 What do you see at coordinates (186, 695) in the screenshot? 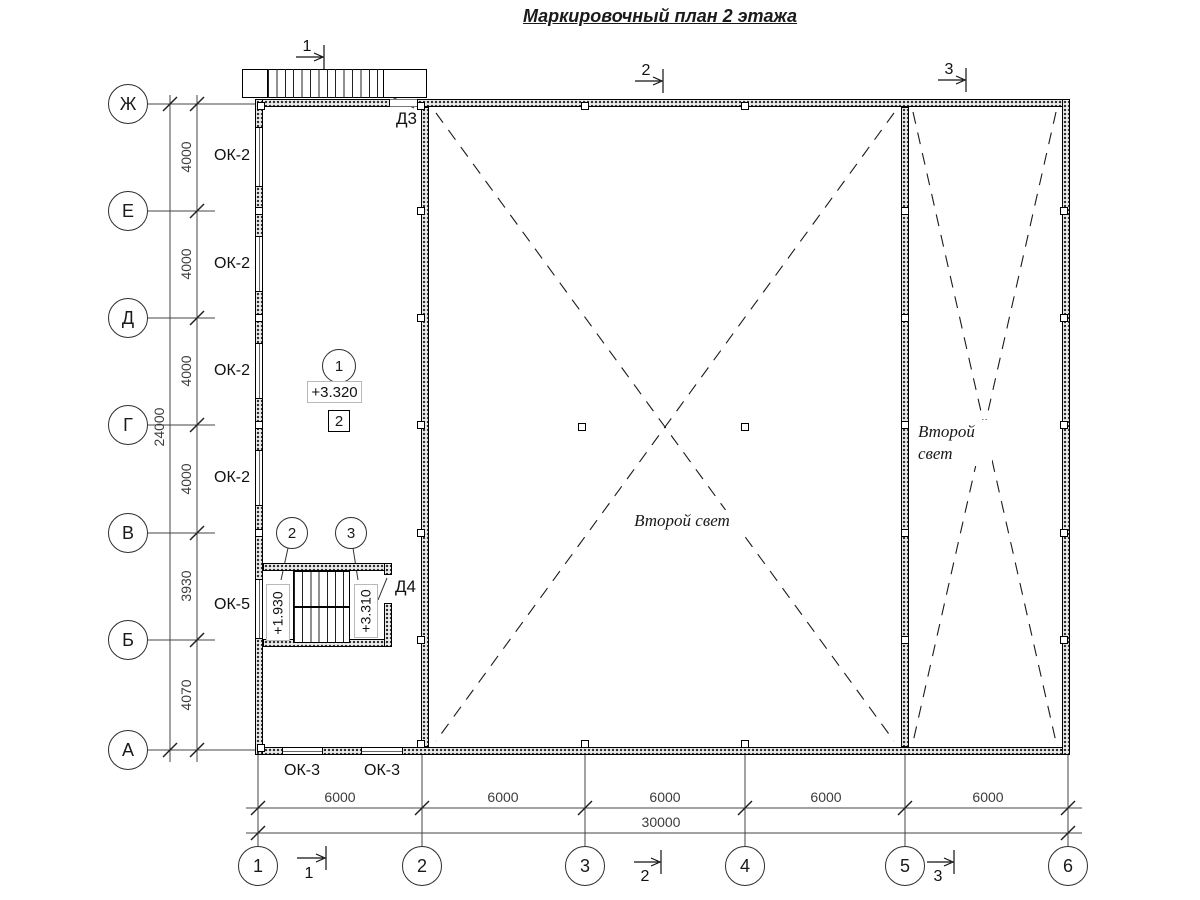
I see `dim-left: 4070` at bounding box center [186, 695].